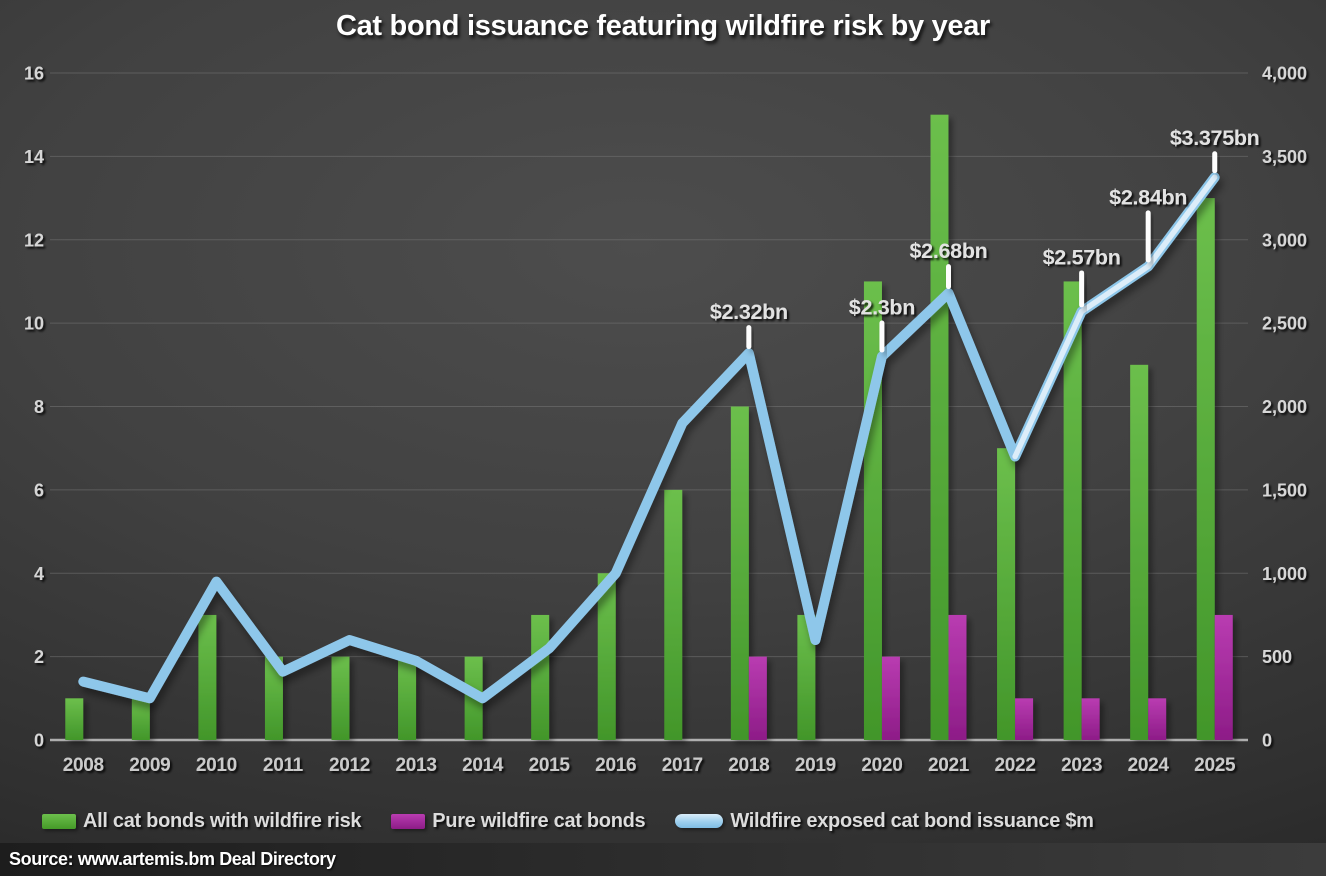  What do you see at coordinates (882, 336) in the screenshot?
I see `annotation-tick-2020` at bounding box center [882, 336].